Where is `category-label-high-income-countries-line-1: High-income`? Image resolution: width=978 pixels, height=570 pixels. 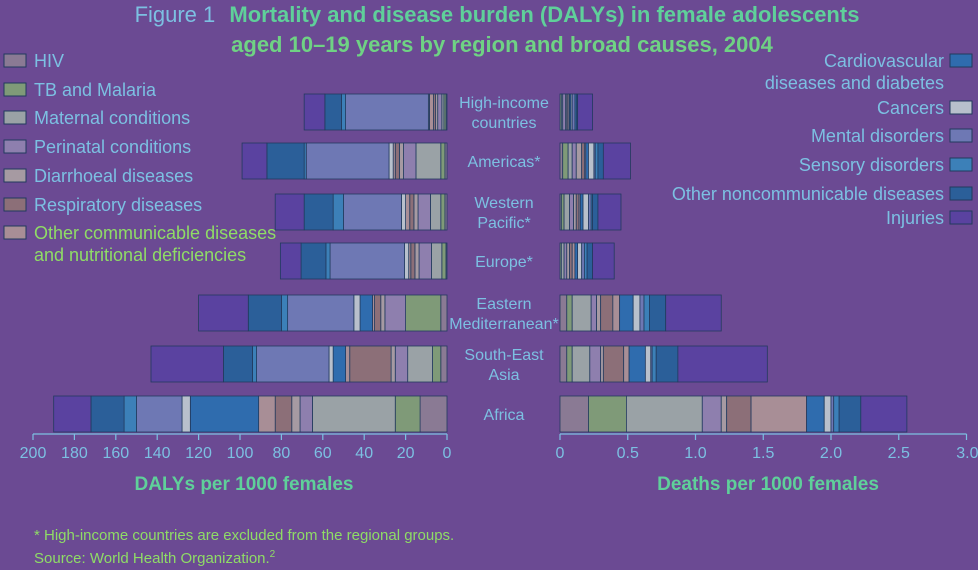
category-label-high-income-countries-line-1: High-income is located at coordinates (504, 103).